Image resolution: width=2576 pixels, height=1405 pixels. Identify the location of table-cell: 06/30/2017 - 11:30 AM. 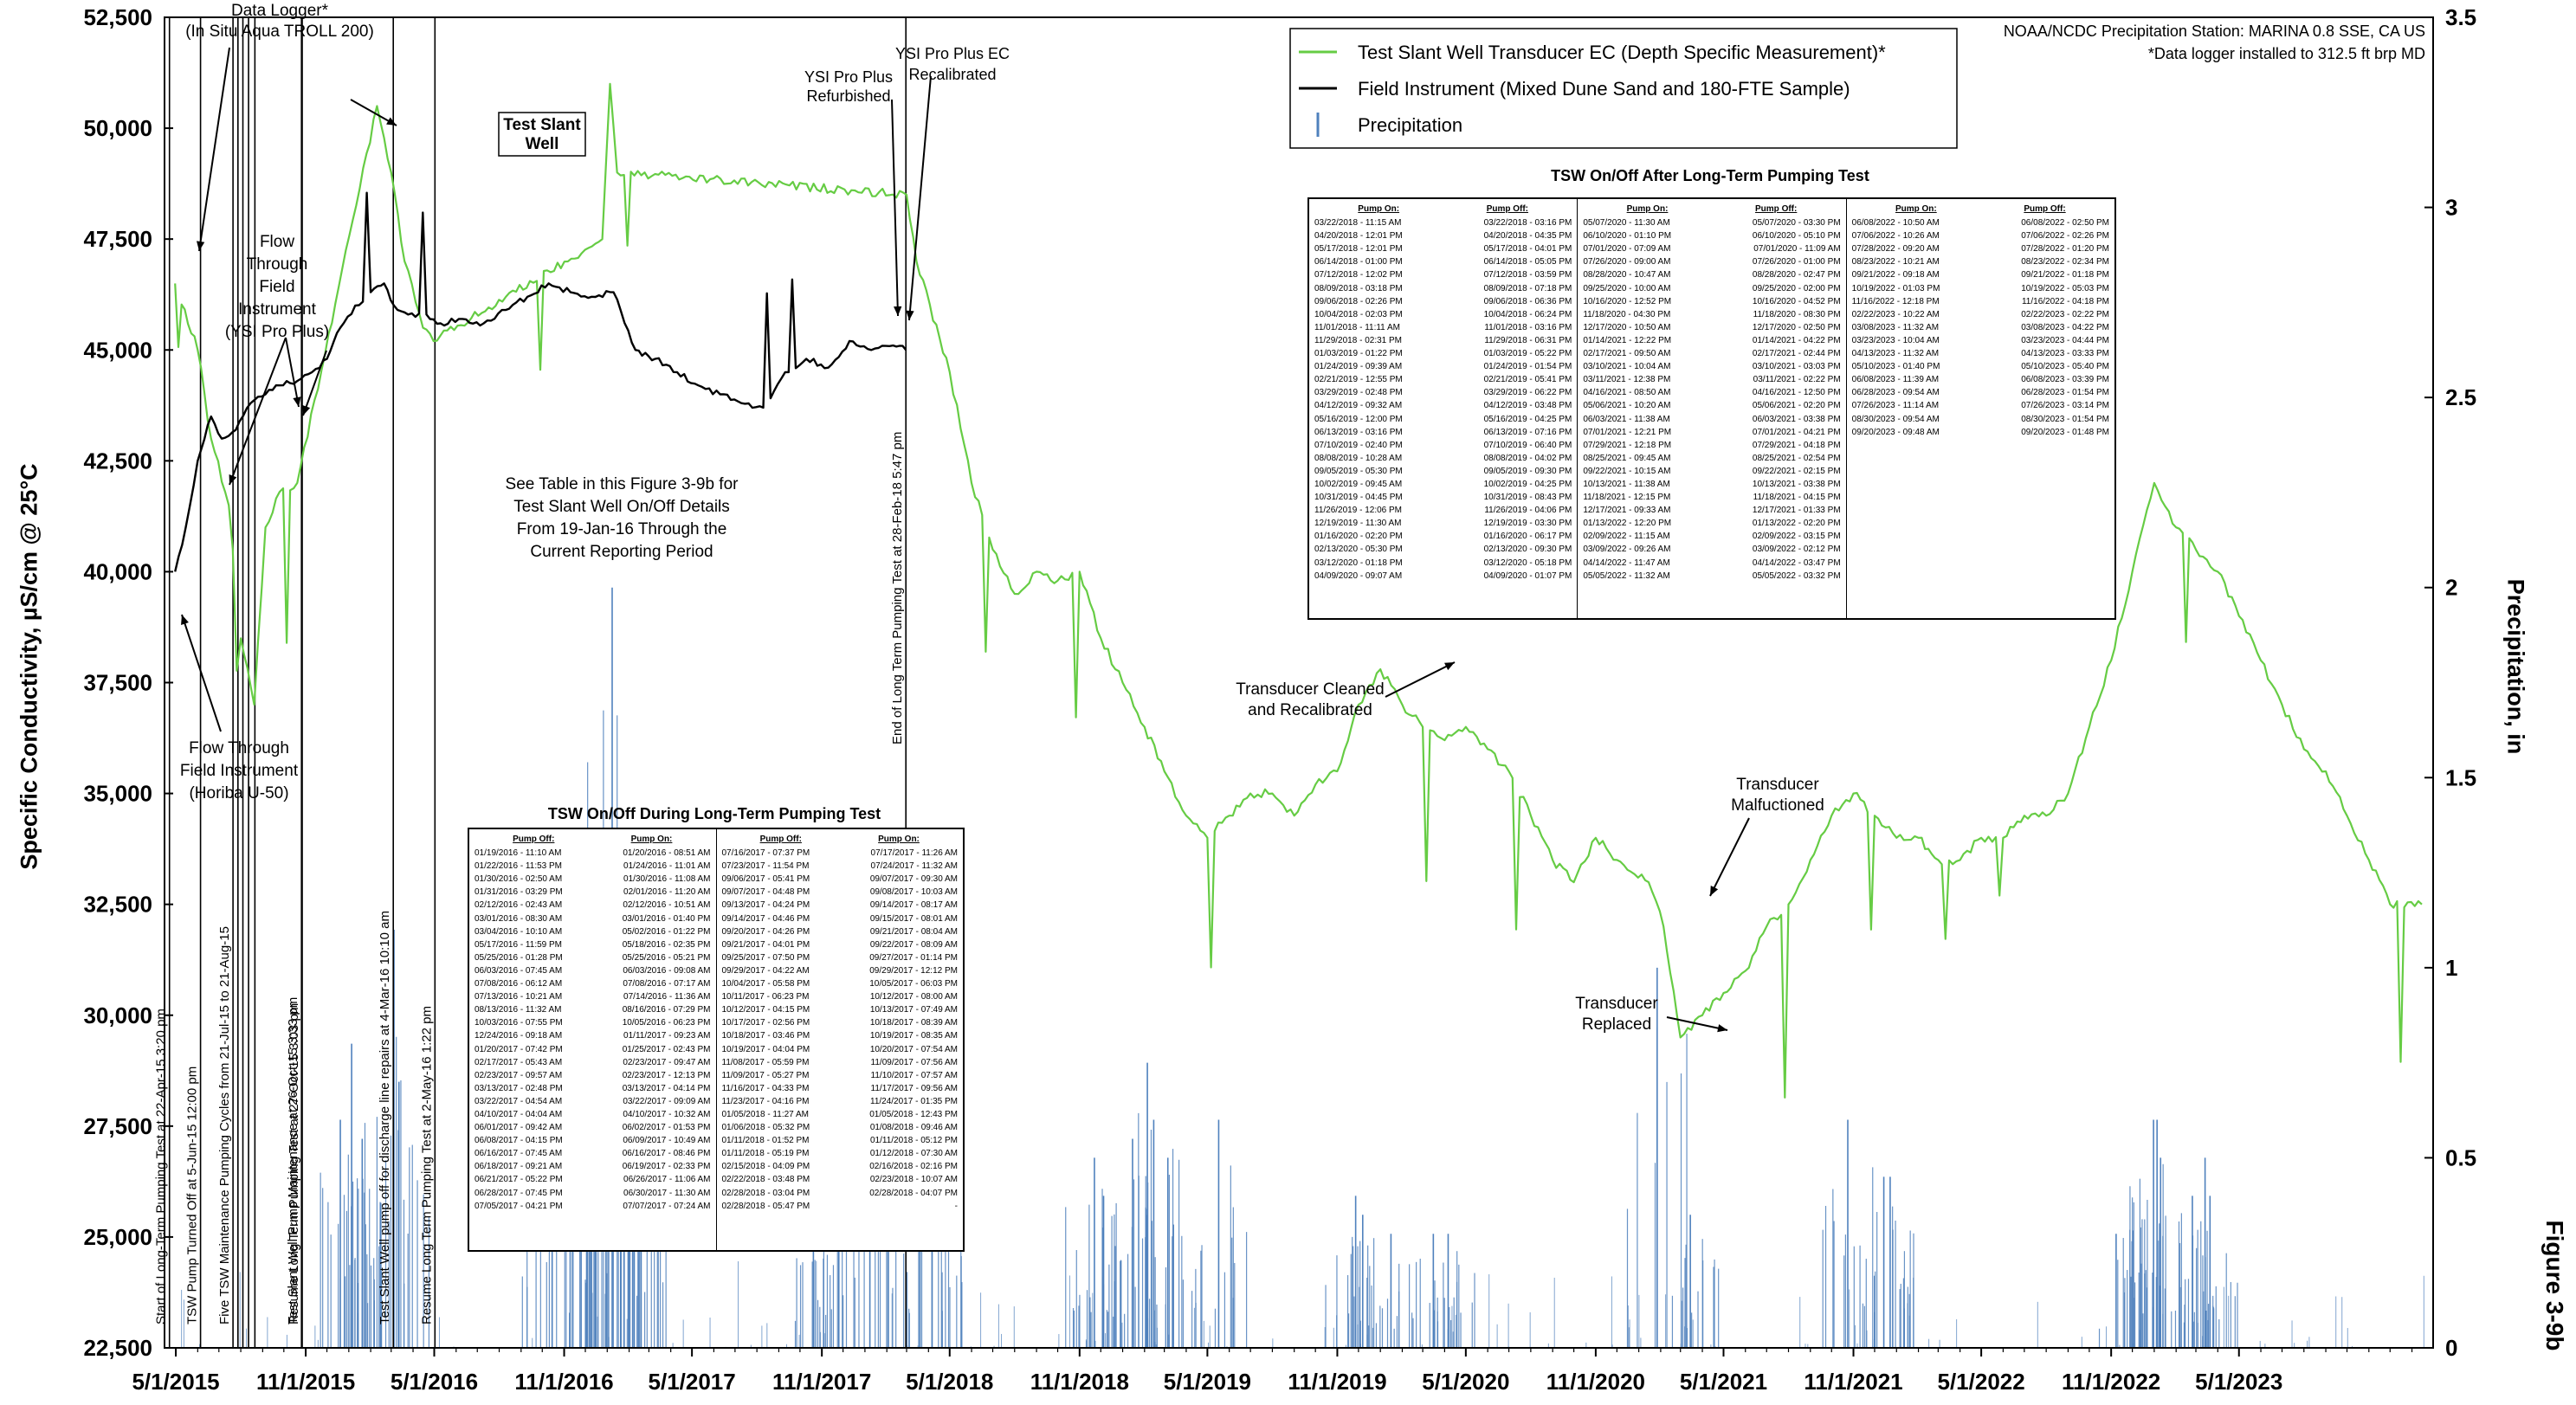
(667, 1193).